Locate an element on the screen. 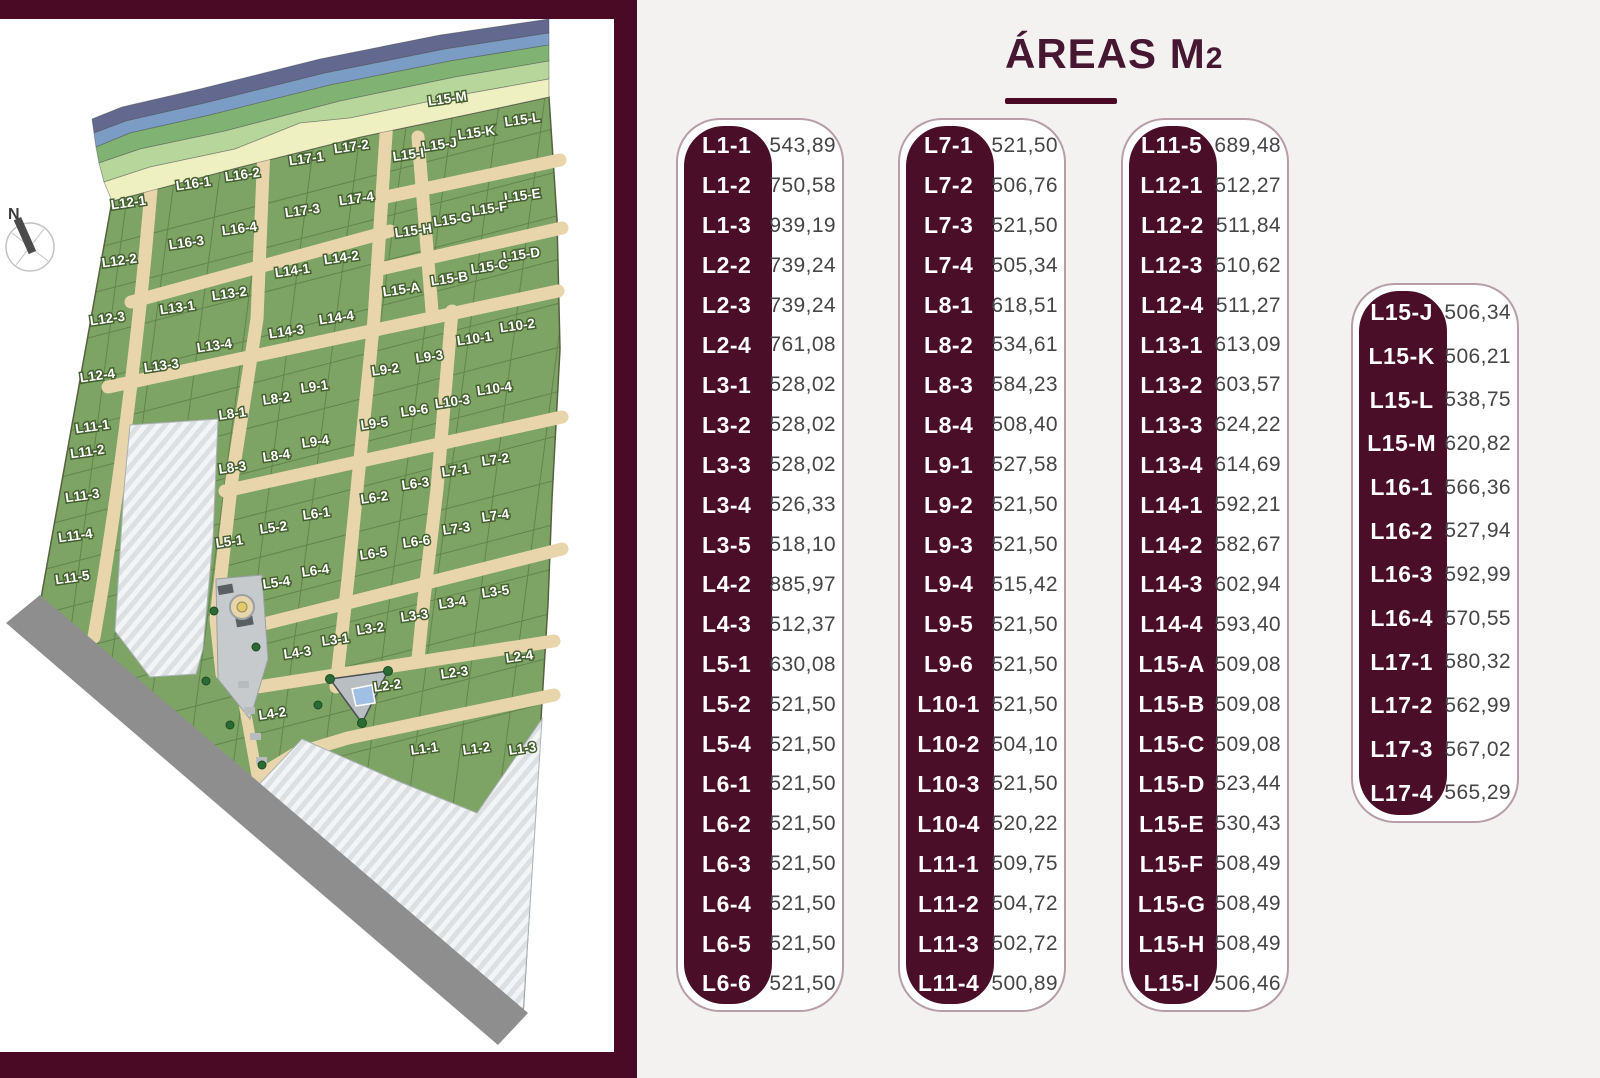 The width and height of the screenshot is (1600, 1078). area-row: L15-J 506,34 is located at coordinates (1435, 313).